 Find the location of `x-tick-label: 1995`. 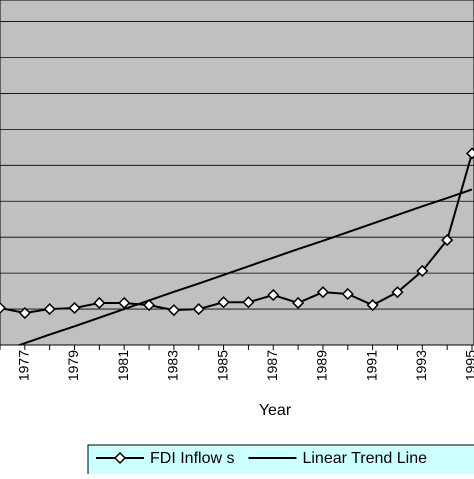

x-tick-label: 1995 is located at coordinates (468, 365).